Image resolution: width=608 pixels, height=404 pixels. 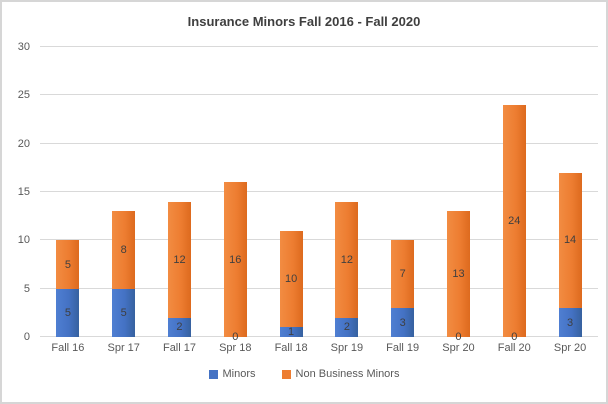 I want to click on value-label: 7, so click(x=402, y=274).